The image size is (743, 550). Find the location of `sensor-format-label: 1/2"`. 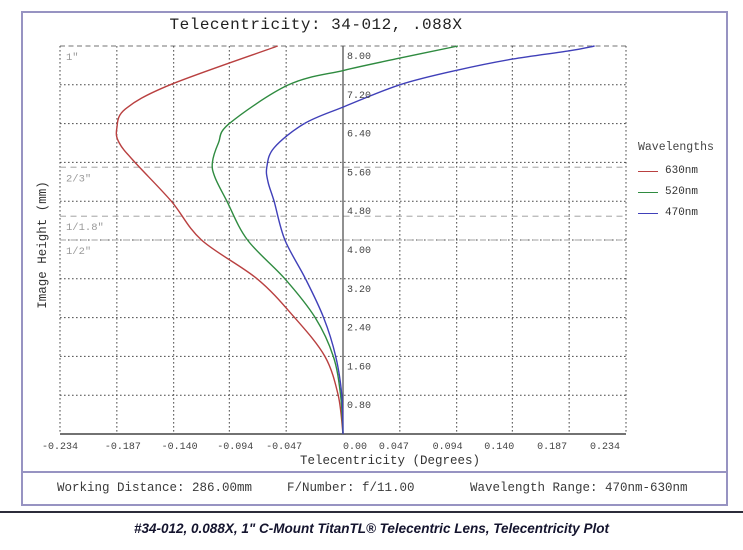

sensor-format-label: 1/2" is located at coordinates (78, 252).